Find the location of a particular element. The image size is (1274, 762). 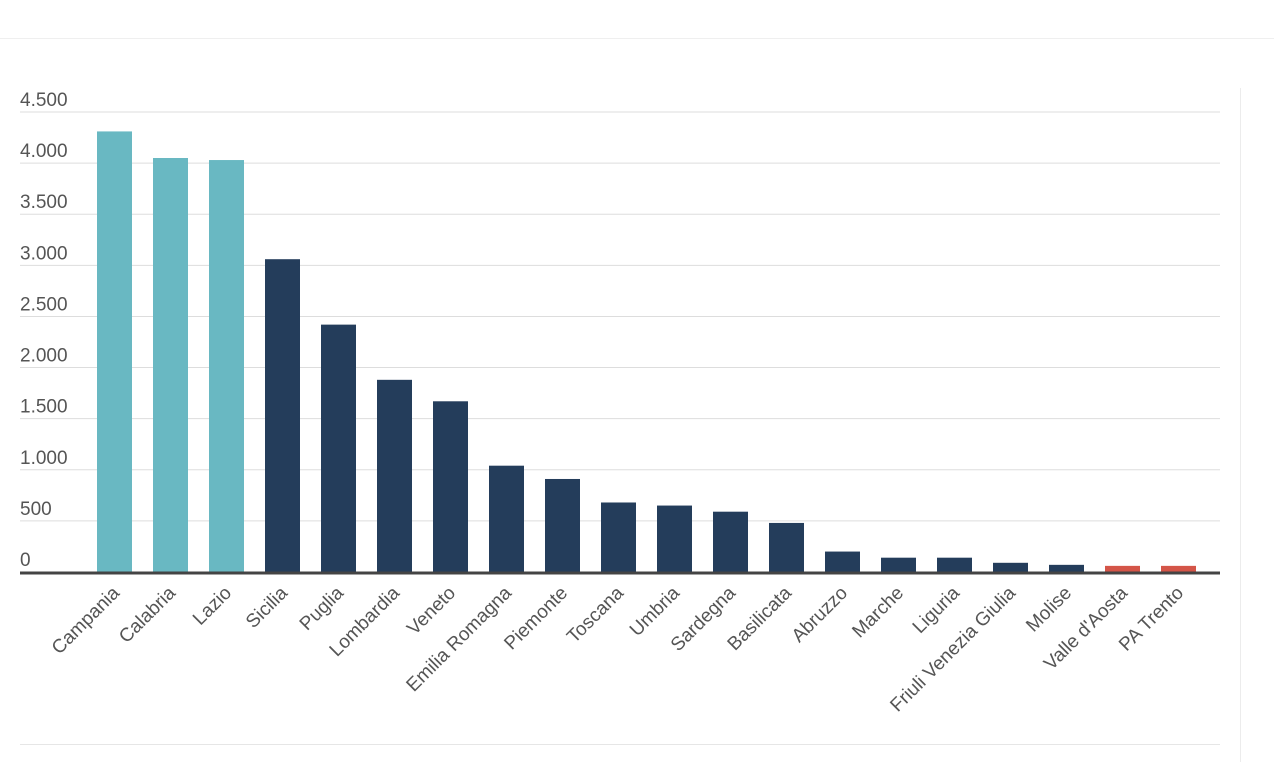

x-tick-label: Toscana is located at coordinates (595, 614).